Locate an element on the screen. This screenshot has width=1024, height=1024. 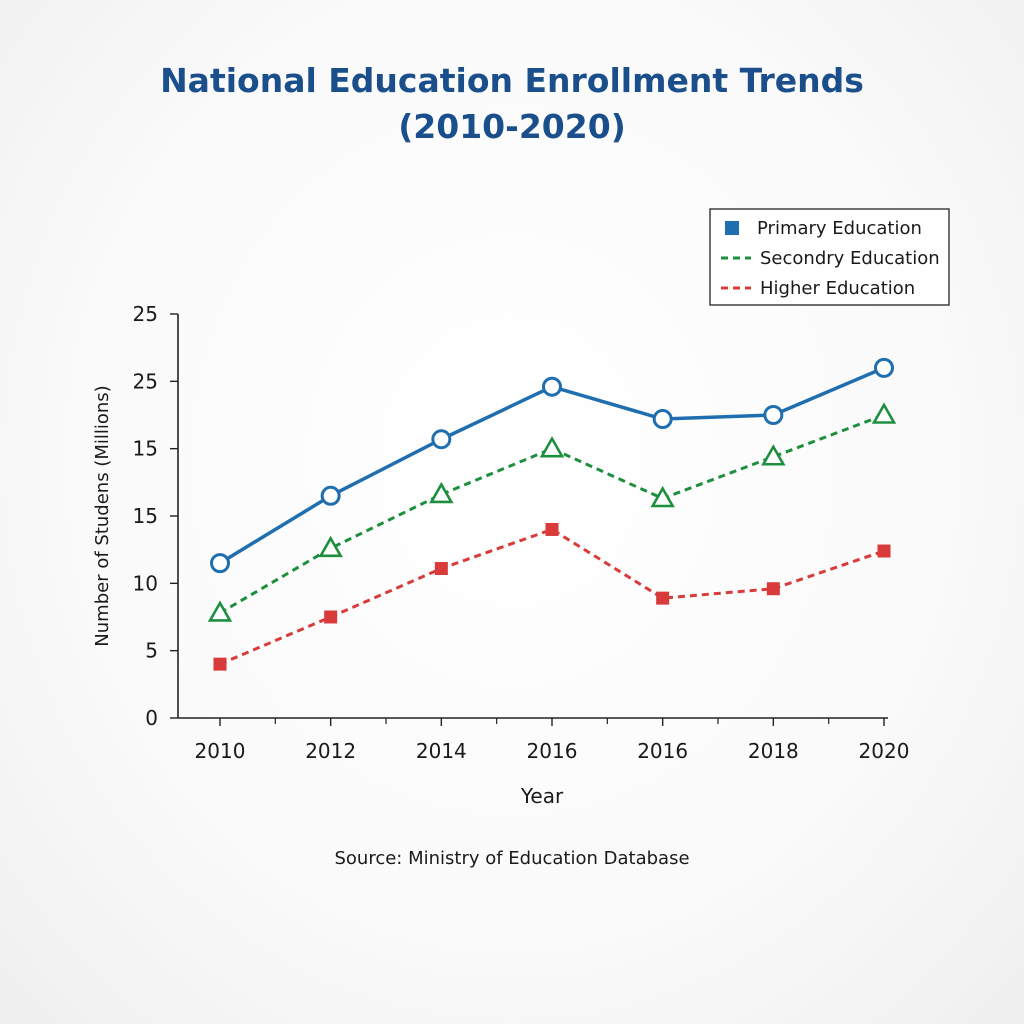
series-line is located at coordinates (552, 596).